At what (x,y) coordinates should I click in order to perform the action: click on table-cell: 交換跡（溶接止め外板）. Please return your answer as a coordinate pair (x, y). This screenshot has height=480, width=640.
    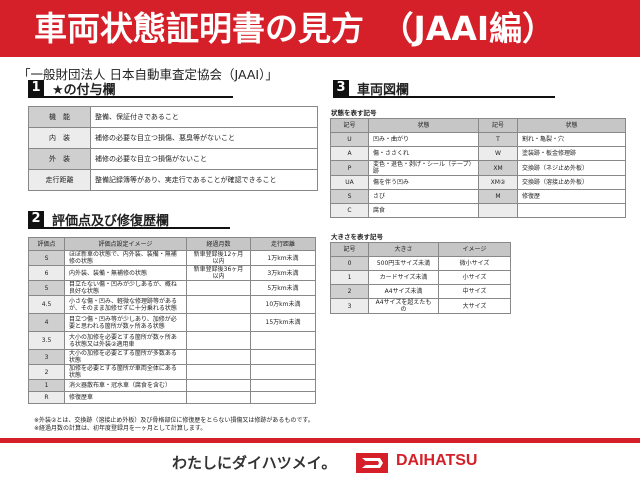
    Looking at the image, I should click on (571, 182).